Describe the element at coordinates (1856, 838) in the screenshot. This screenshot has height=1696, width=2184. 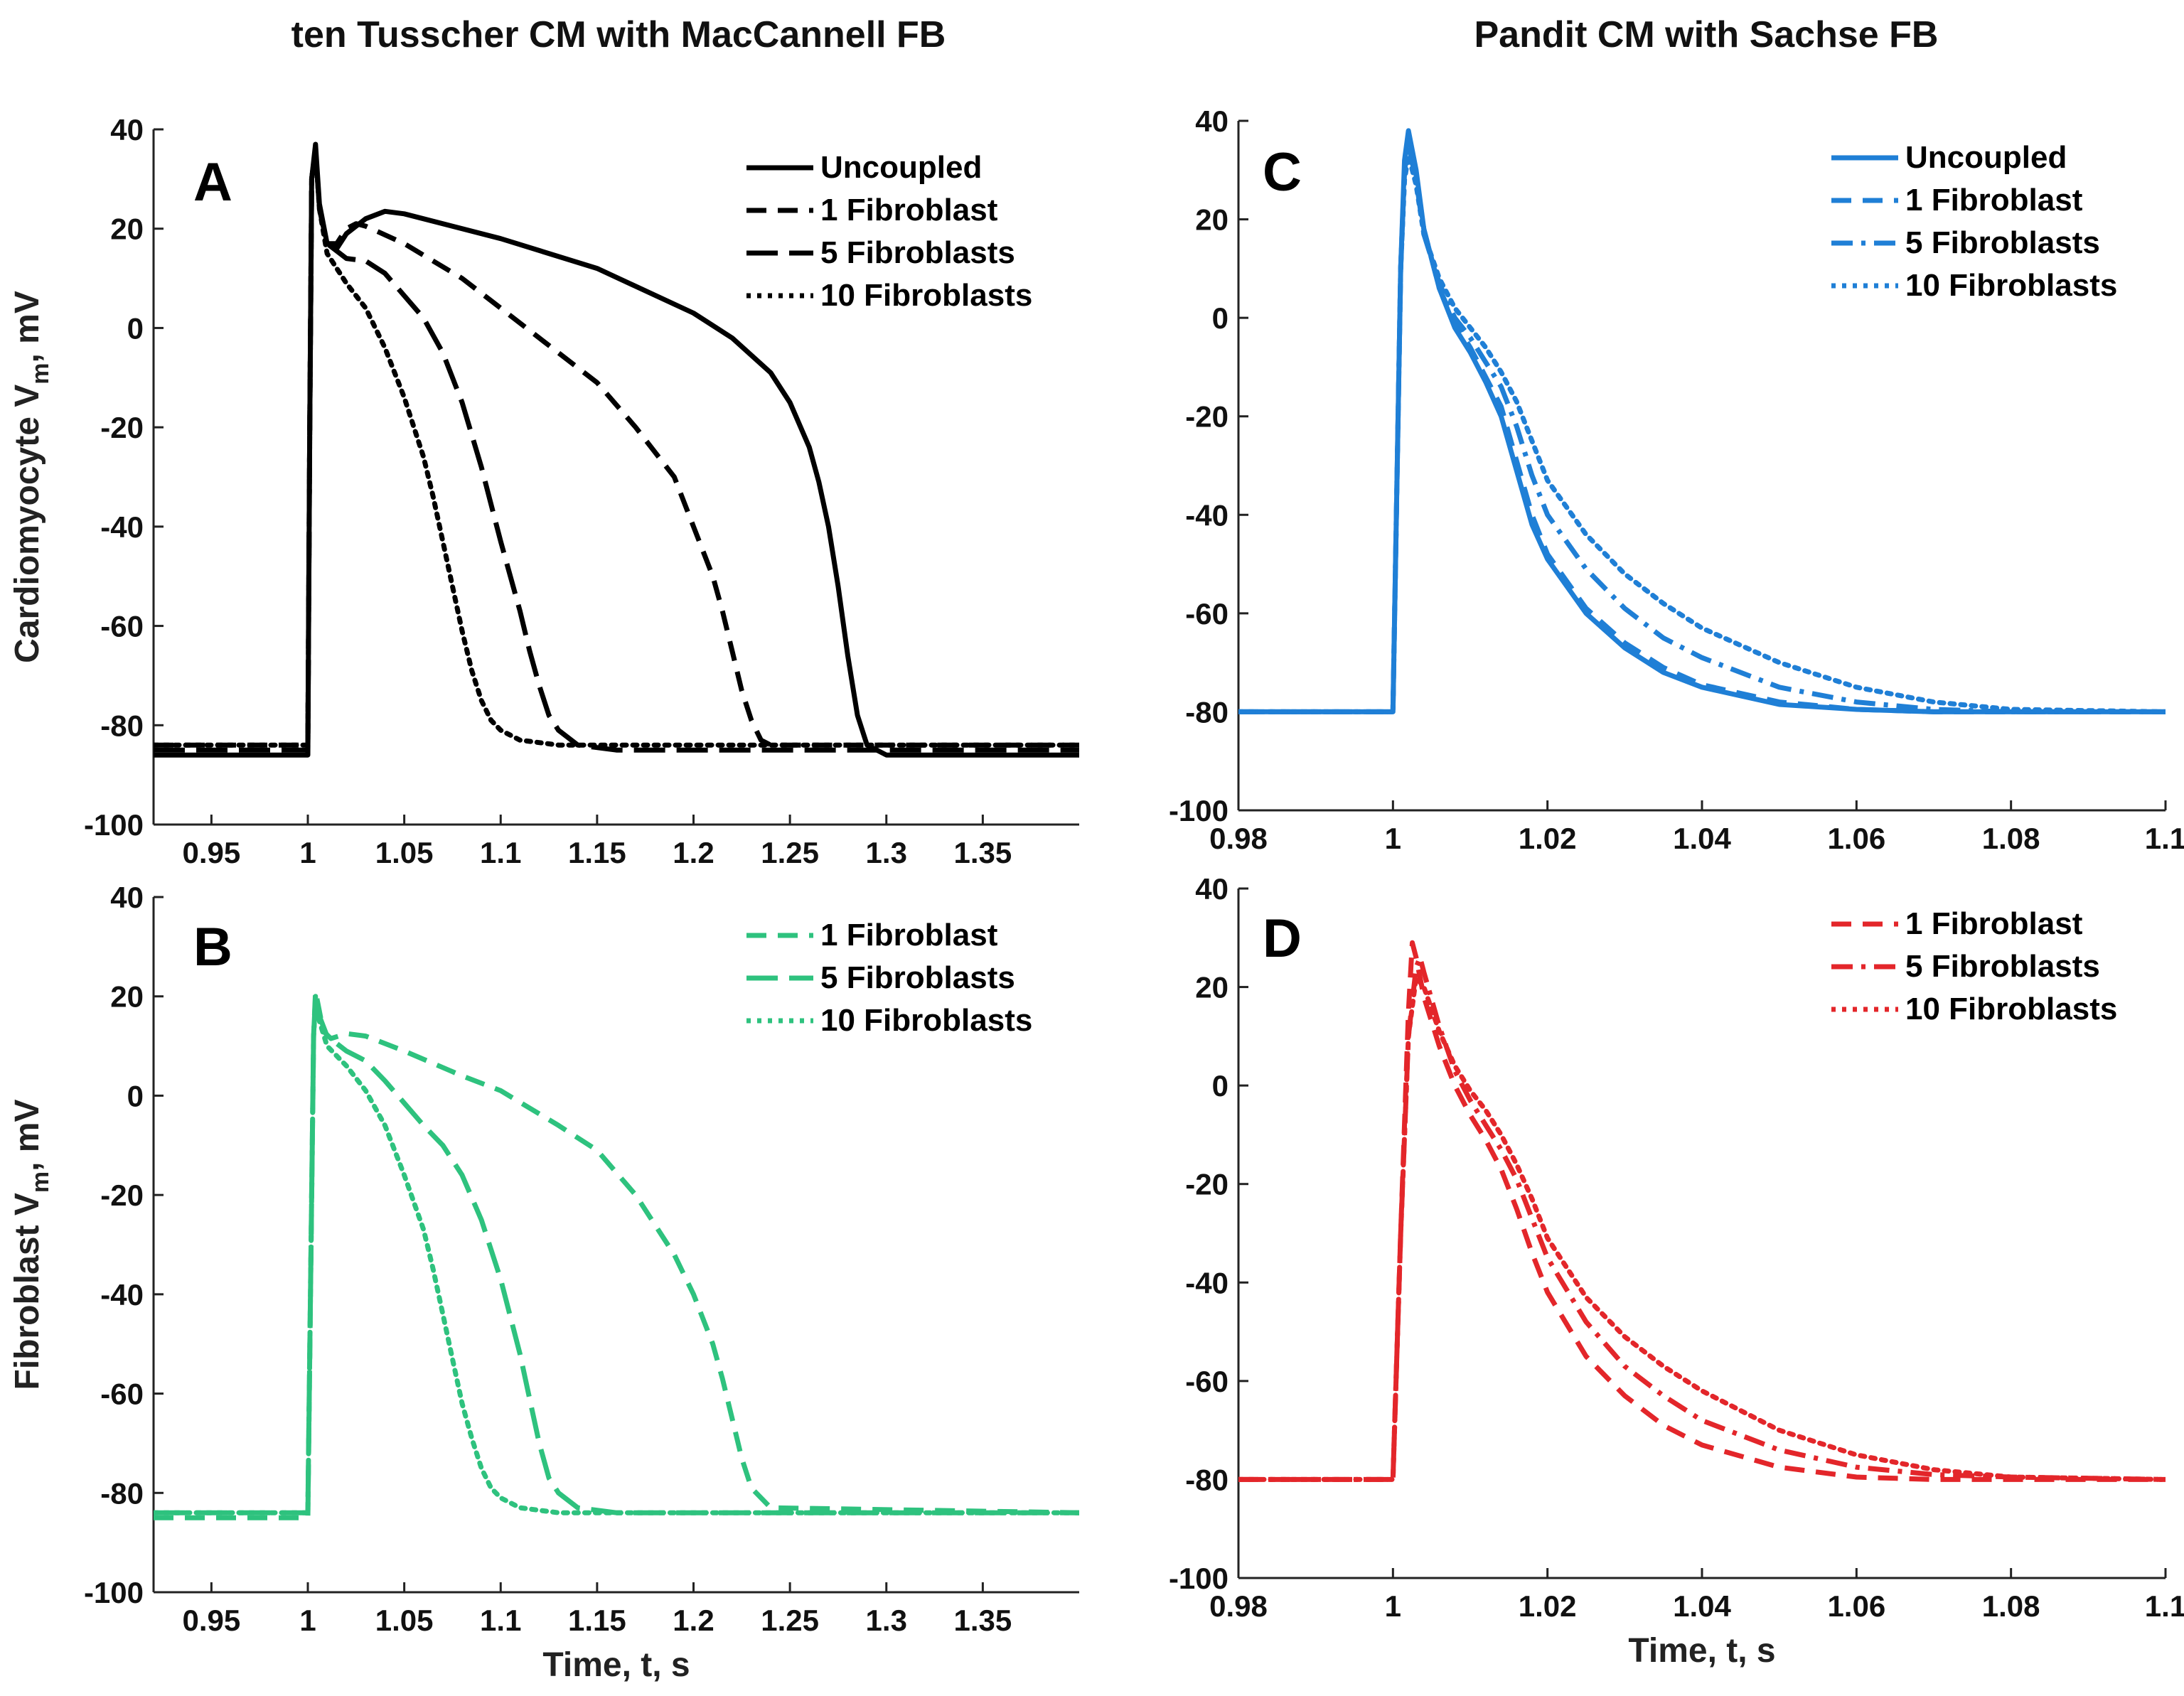
I see `x-tick-label: 1.06` at that location.